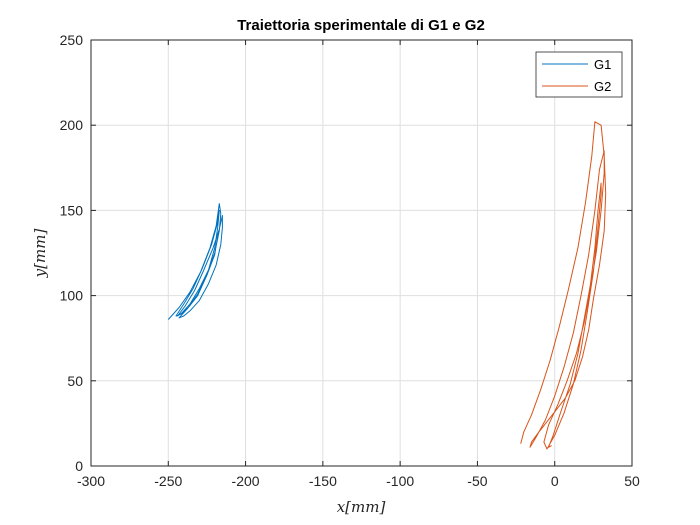  Describe the element at coordinates (361, 25) in the screenshot. I see `chart-title: Traiettoria sperimentale di G1 e G2` at that location.